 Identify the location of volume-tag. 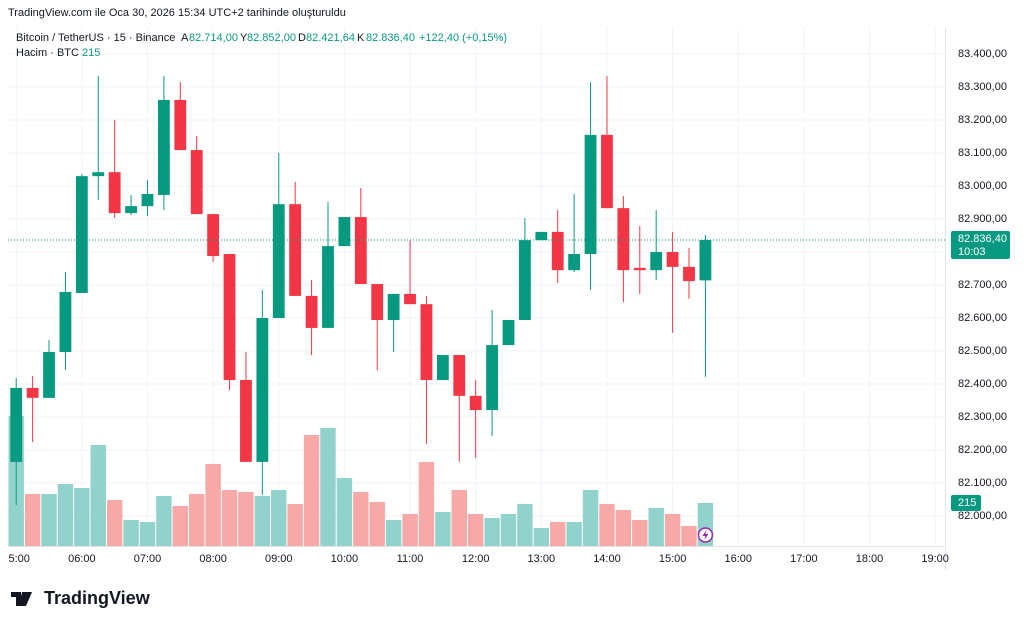
(966, 503).